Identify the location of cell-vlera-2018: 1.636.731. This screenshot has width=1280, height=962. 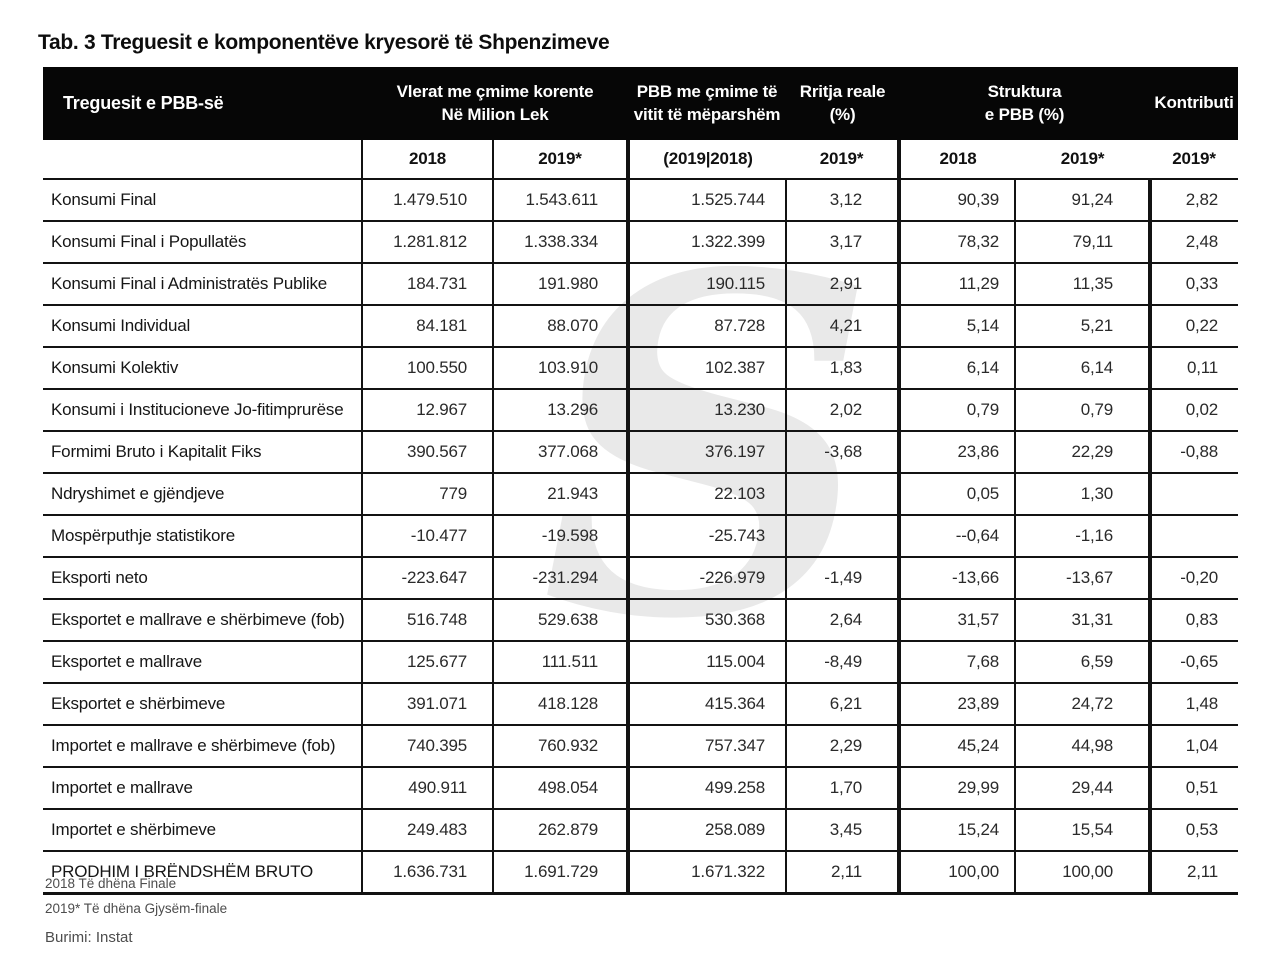
(428, 873).